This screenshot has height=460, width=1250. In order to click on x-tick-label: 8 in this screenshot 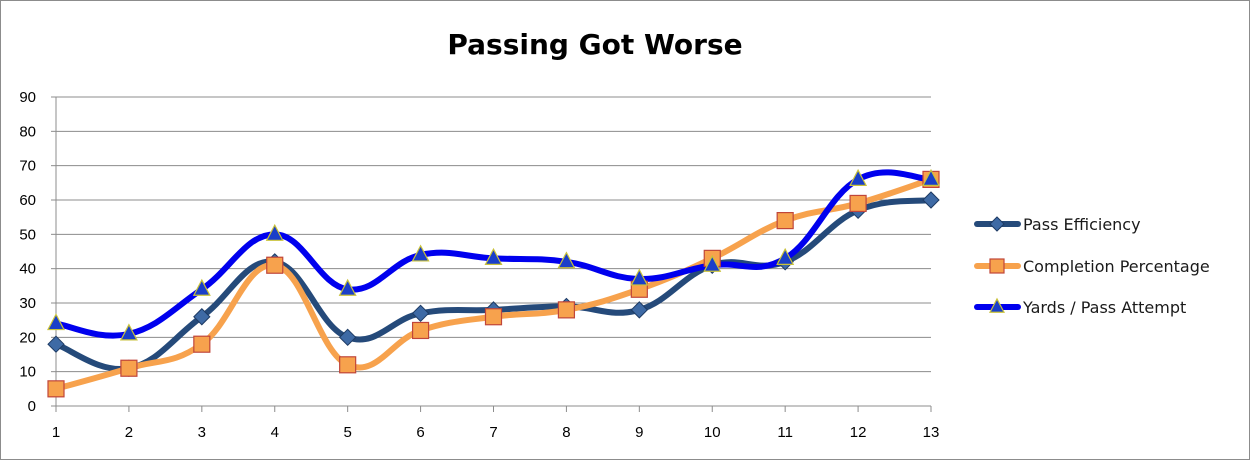, I will do `click(566, 432)`.